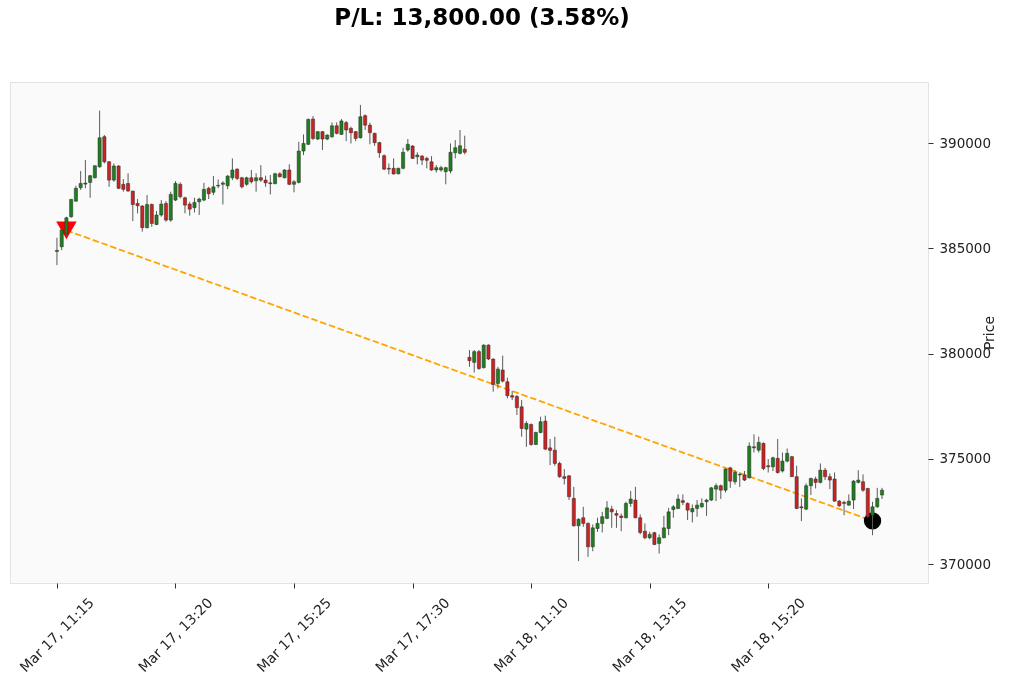 The height and width of the screenshot is (686, 1024). What do you see at coordinates (482, 17) in the screenshot?
I see `chart-title: P/L: 13,800.00 (3.58%)` at bounding box center [482, 17].